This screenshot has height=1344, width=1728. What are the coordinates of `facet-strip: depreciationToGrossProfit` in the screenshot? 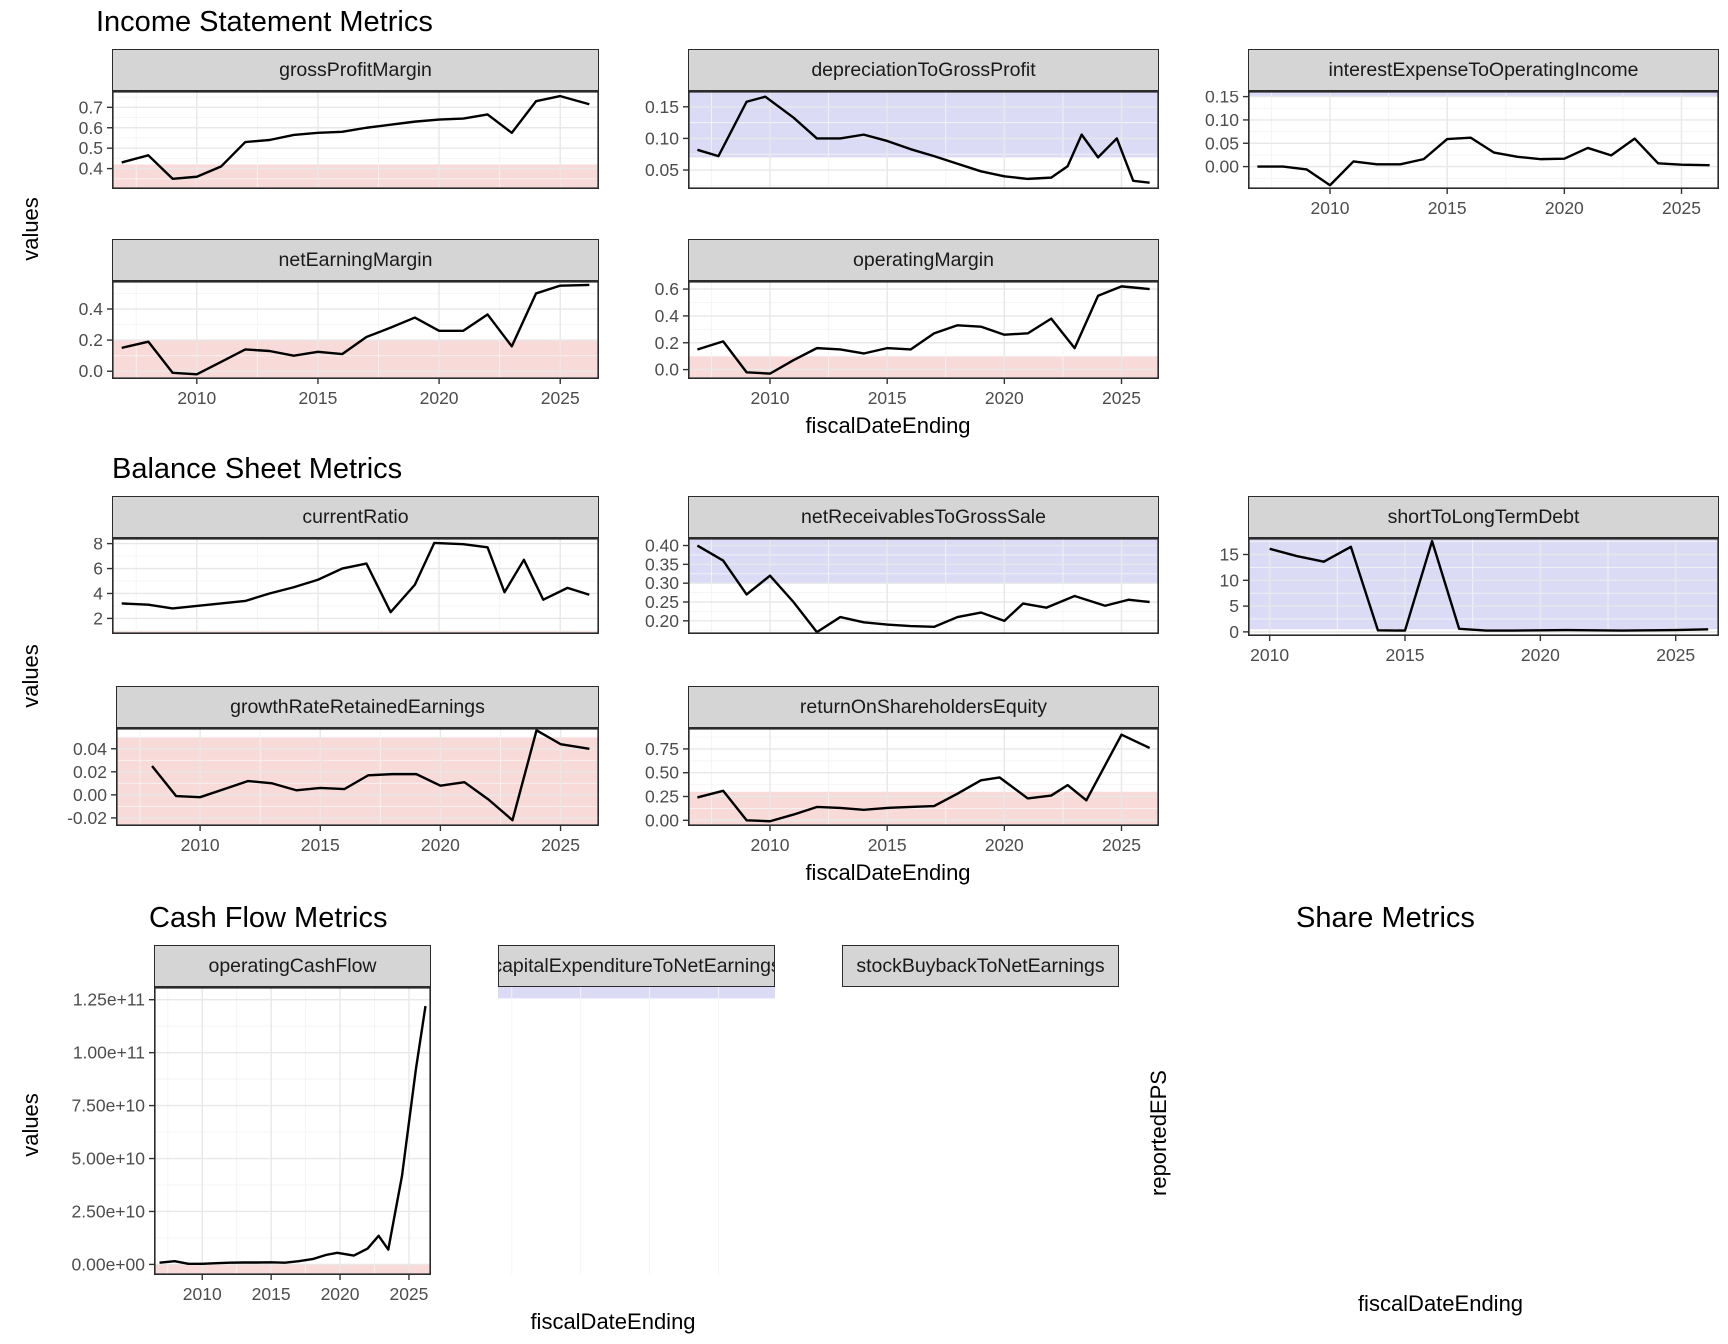 It's located at (923, 70).